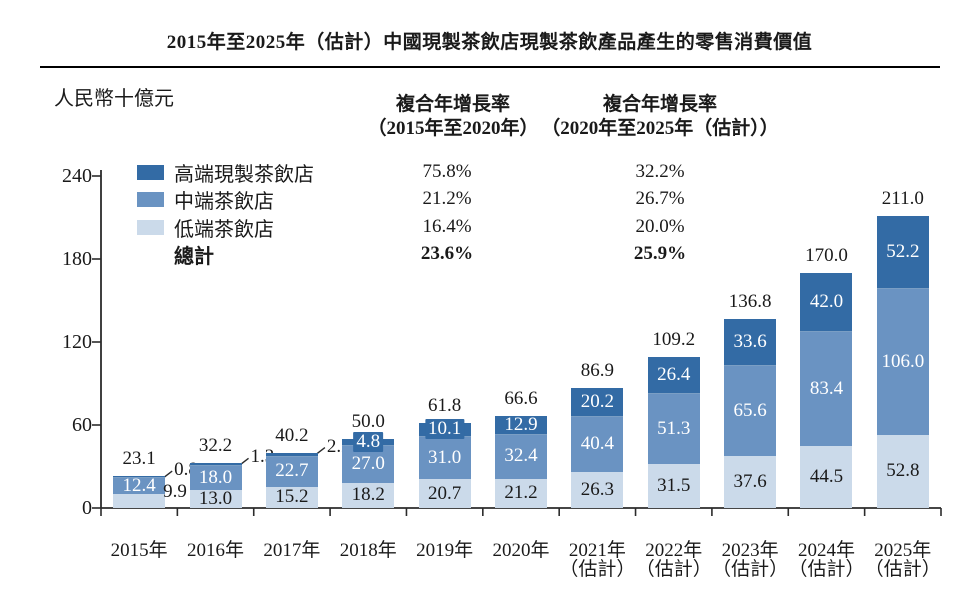  I want to click on x-axis-label-year: 2019年, so click(445, 550).